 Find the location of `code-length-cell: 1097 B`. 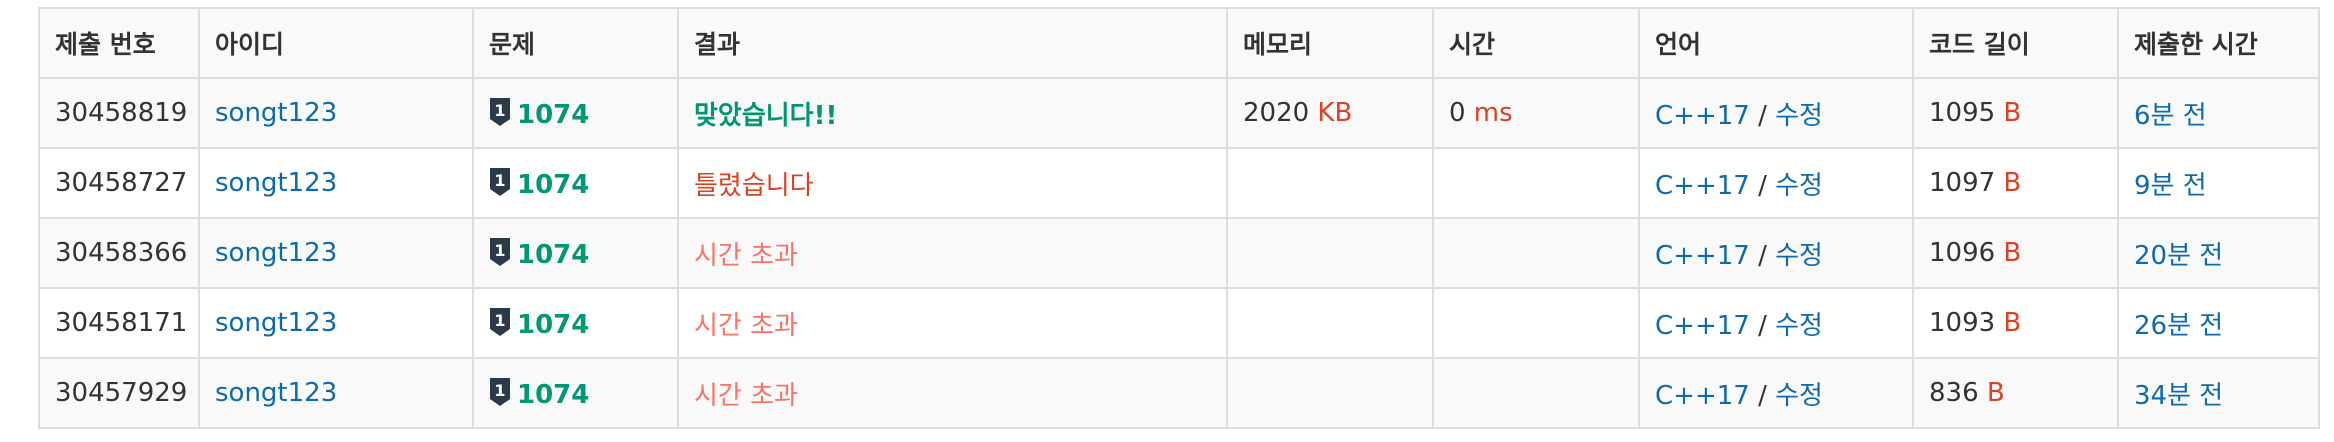

code-length-cell: 1097 B is located at coordinates (2015, 183).